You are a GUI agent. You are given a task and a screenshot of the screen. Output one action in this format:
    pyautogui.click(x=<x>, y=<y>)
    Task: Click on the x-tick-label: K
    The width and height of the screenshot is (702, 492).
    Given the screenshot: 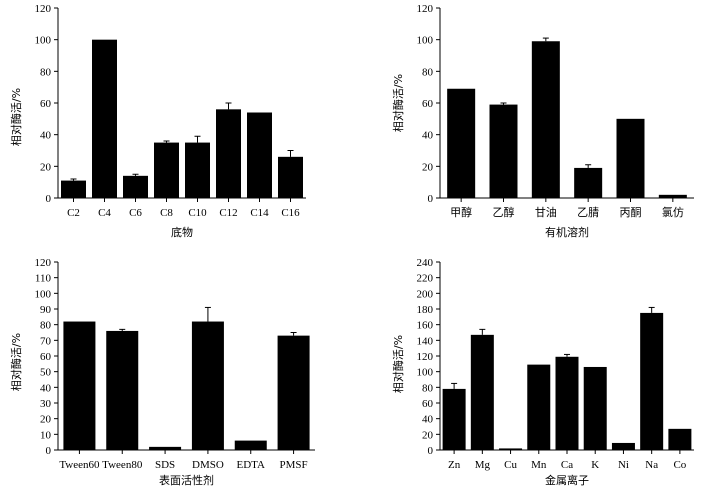 What is the action you would take?
    pyautogui.click(x=595, y=465)
    